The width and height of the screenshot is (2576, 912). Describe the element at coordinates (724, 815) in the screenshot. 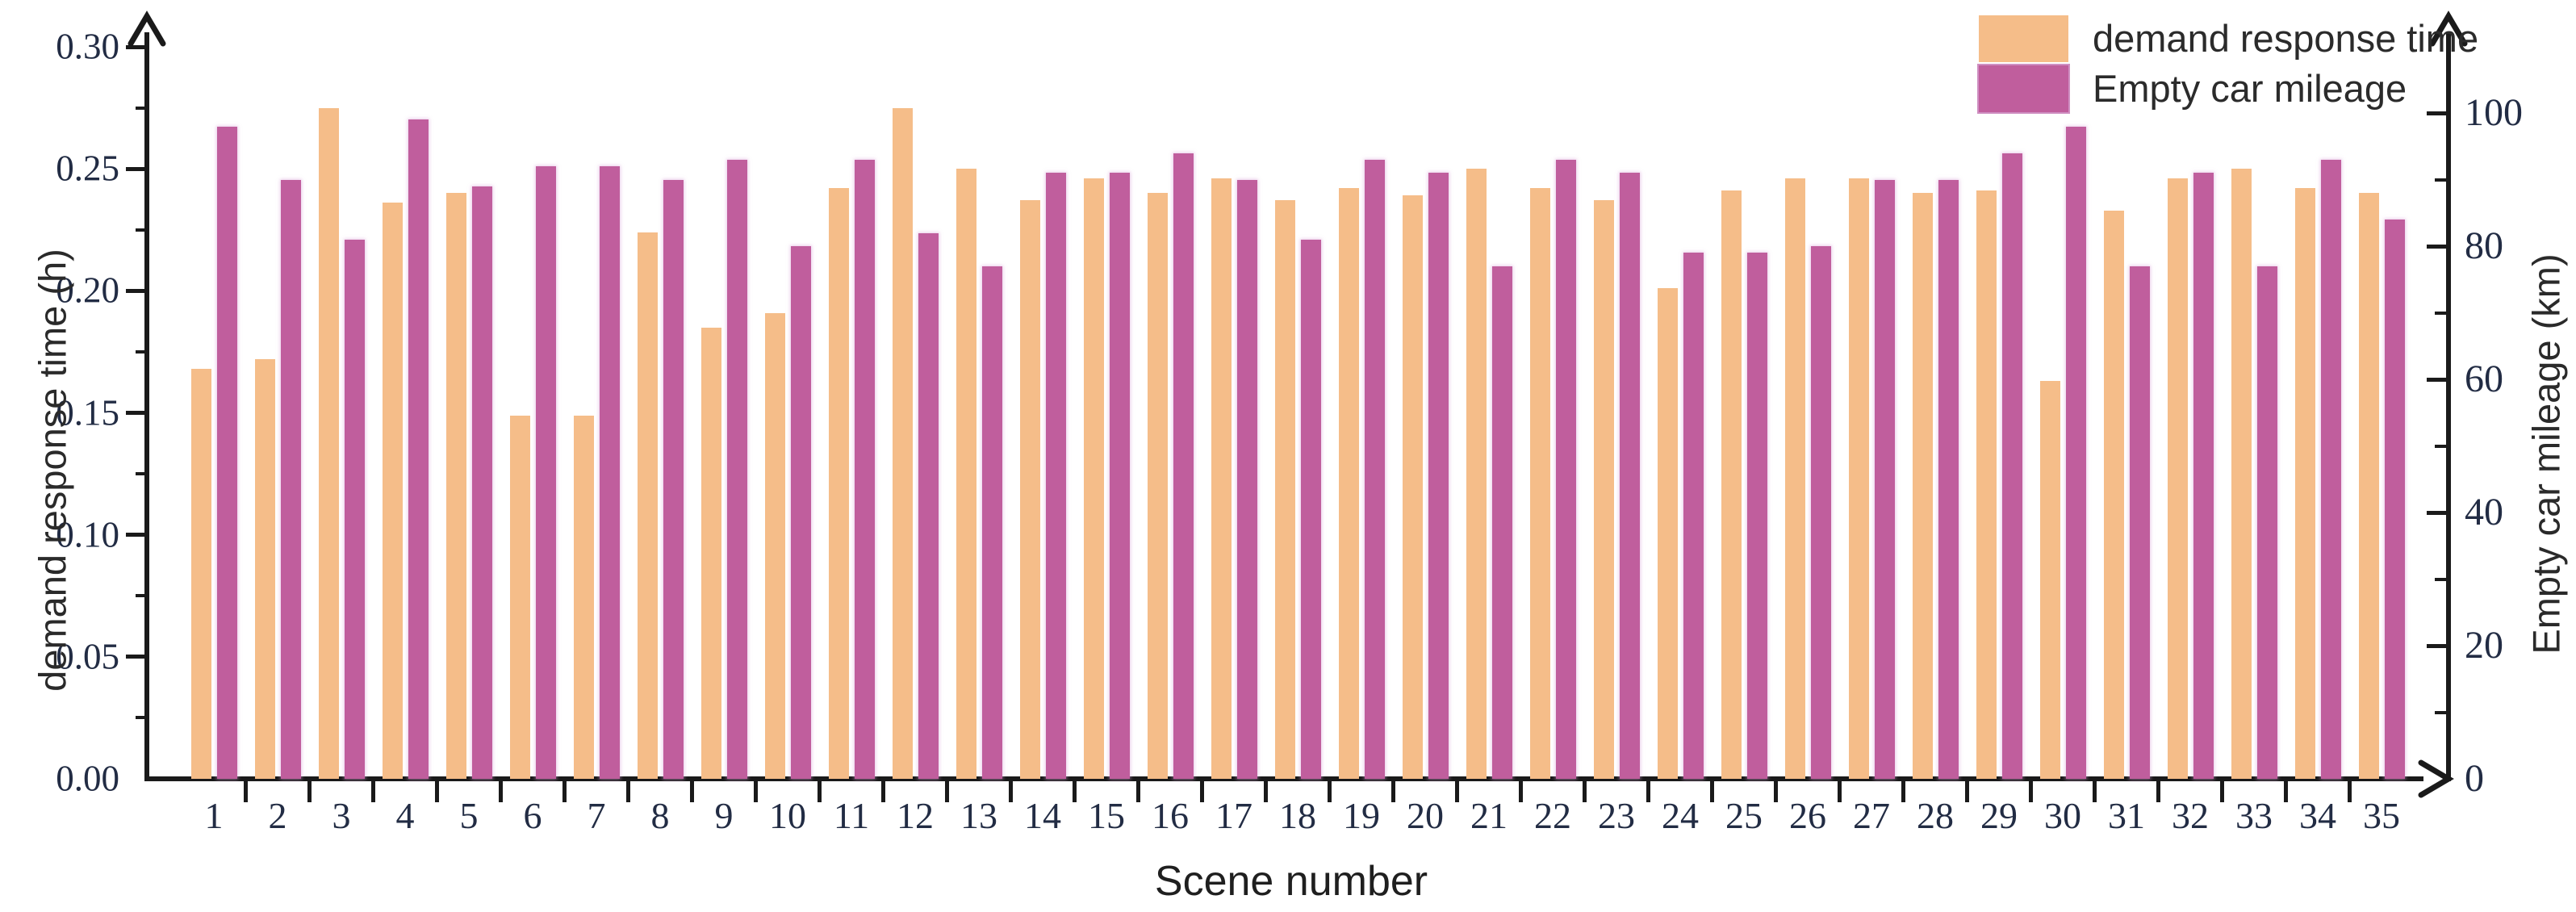

I see `x-axis-category-label: 9` at that location.